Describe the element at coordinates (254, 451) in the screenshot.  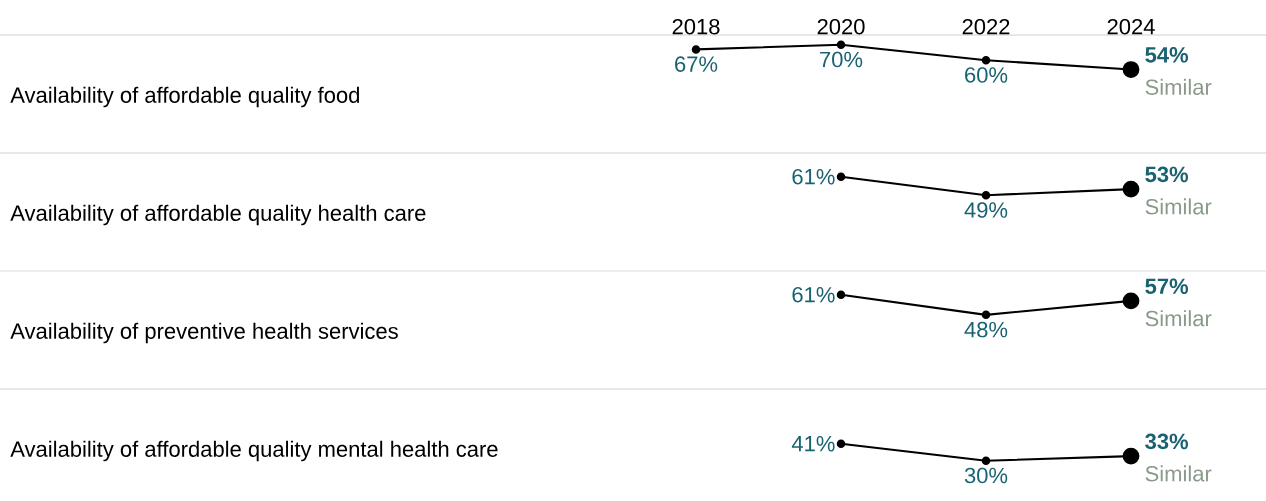
I see `y-axis-title: Availability of affordable quality mental health care` at that location.